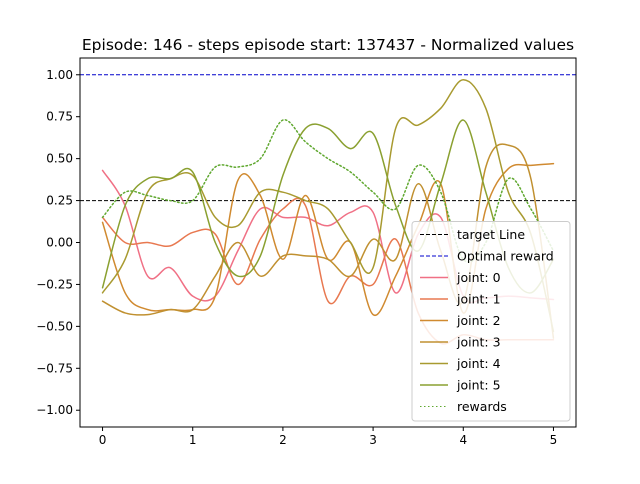 The width and height of the screenshot is (640, 484). What do you see at coordinates (59, 243) in the screenshot?
I see `y-tick-label-4: 0.00` at bounding box center [59, 243].